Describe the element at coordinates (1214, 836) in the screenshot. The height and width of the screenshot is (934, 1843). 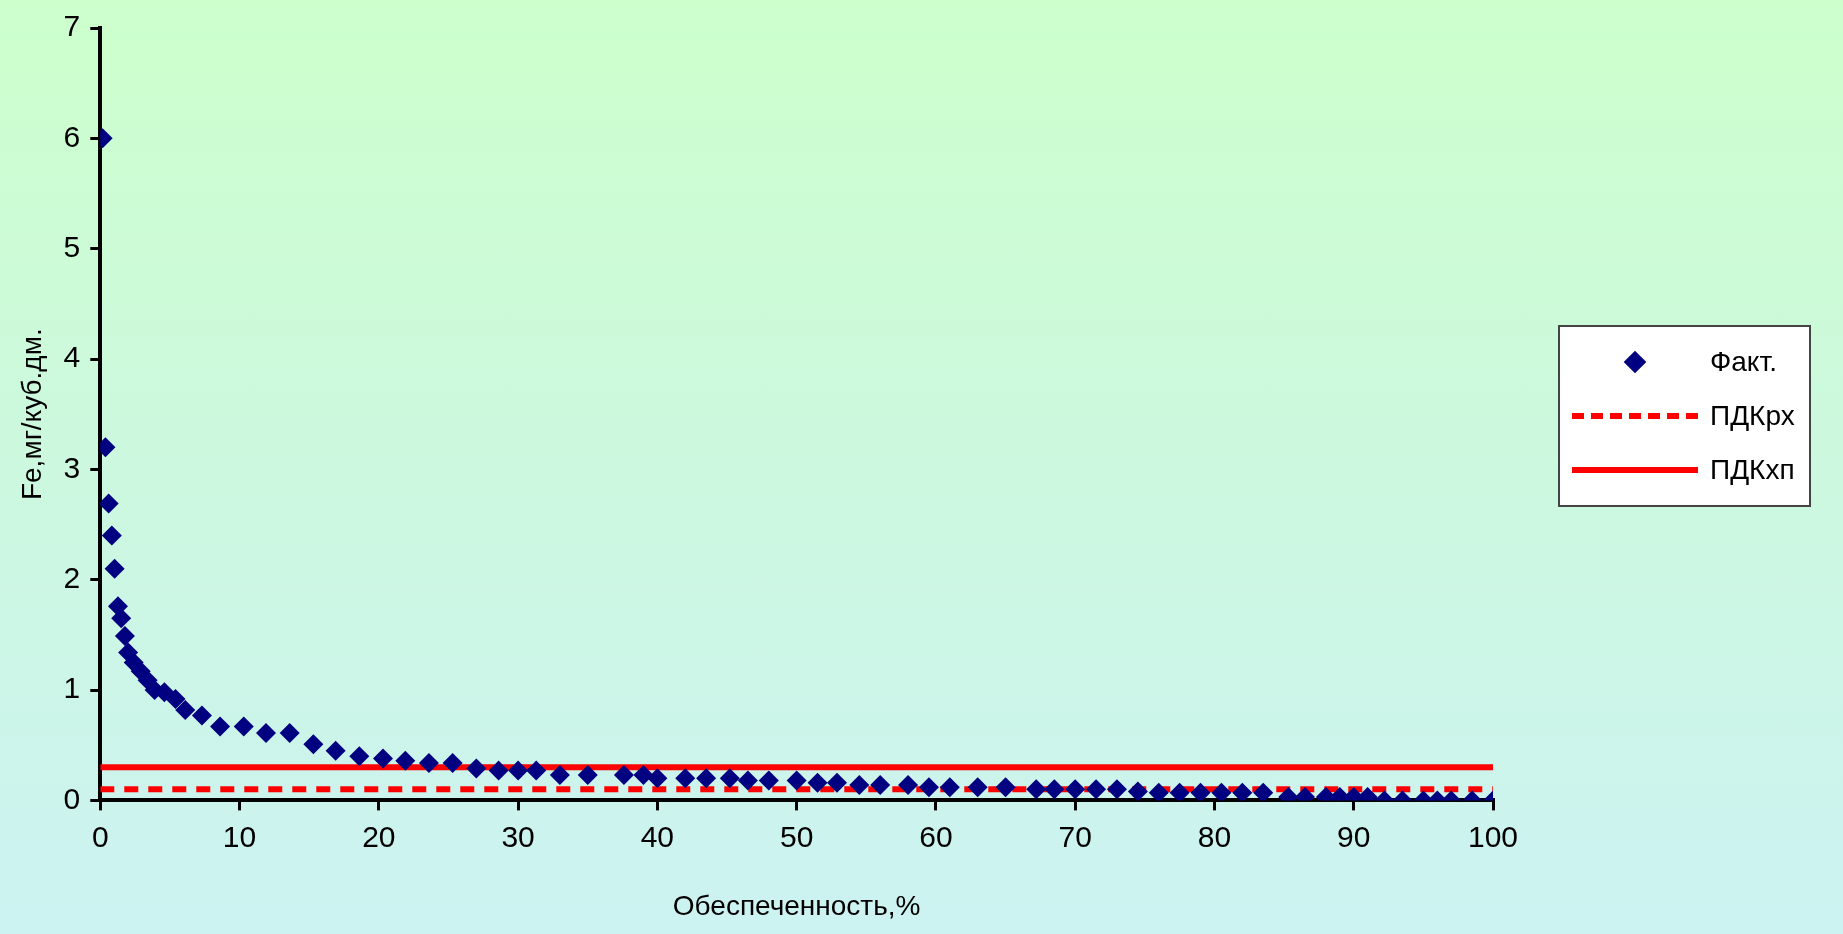
I see `x-tick-label: 80` at that location.